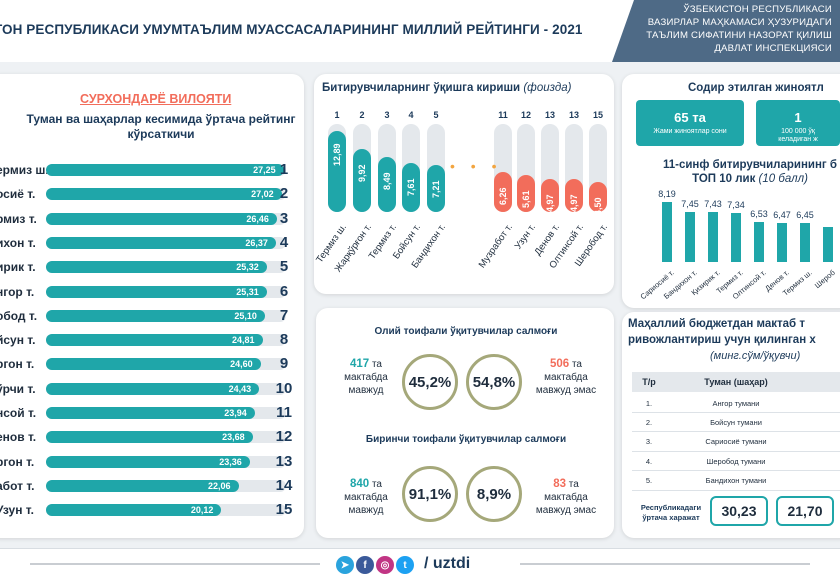  I want to click on top10-value: 7,45, so click(690, 203).